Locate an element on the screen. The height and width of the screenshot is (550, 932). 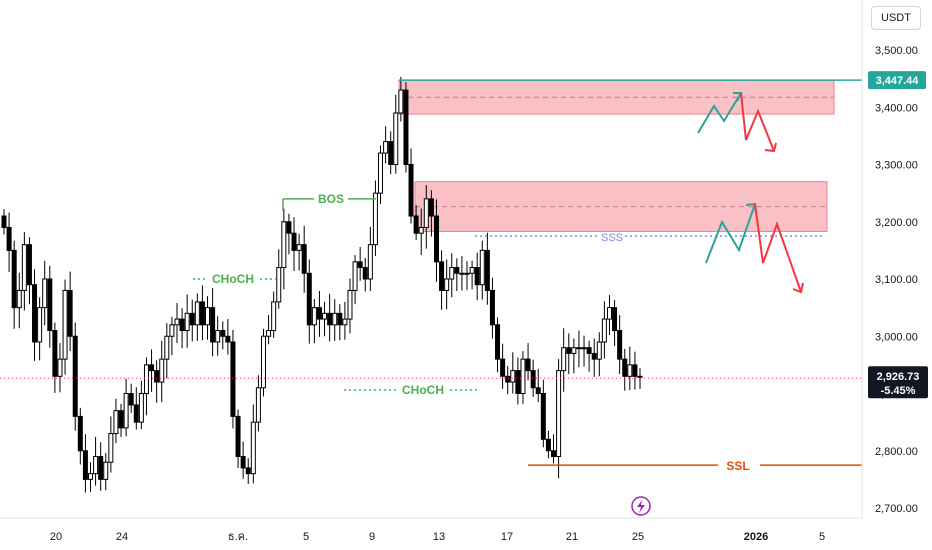
x-tick-label: 5 is located at coordinates (822, 537).